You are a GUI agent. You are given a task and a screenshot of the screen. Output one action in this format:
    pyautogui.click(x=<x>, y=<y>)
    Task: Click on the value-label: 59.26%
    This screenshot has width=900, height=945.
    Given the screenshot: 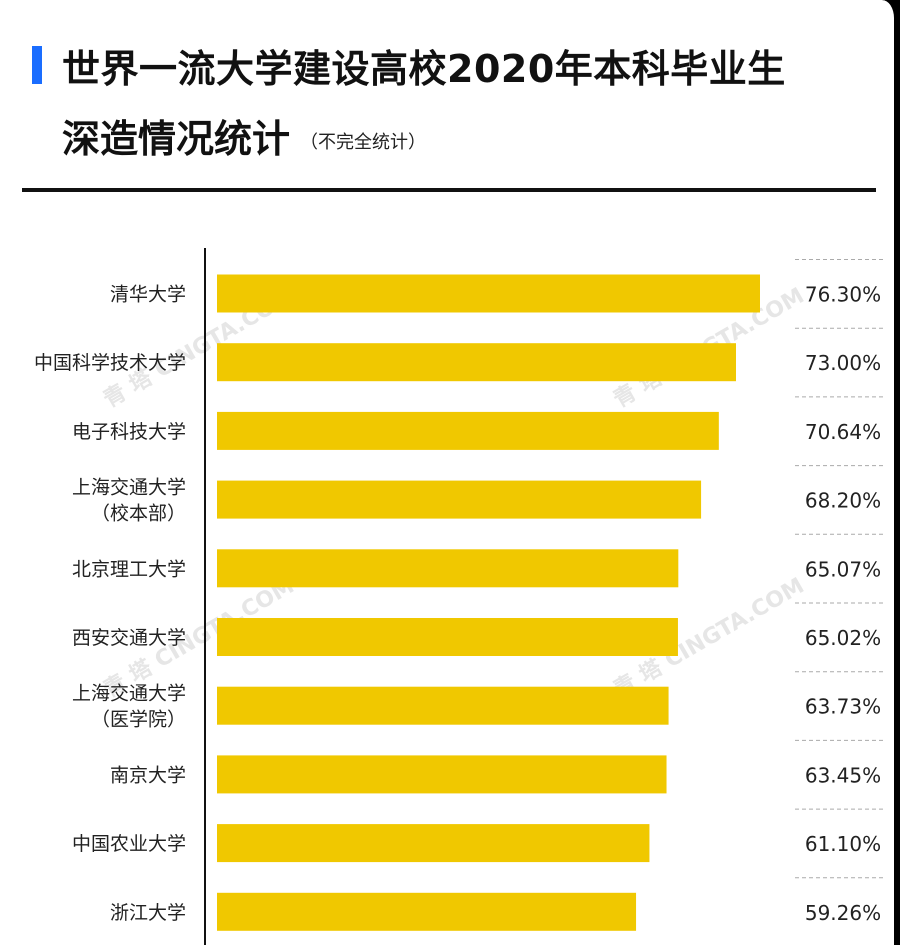 What is the action you would take?
    pyautogui.click(x=843, y=913)
    